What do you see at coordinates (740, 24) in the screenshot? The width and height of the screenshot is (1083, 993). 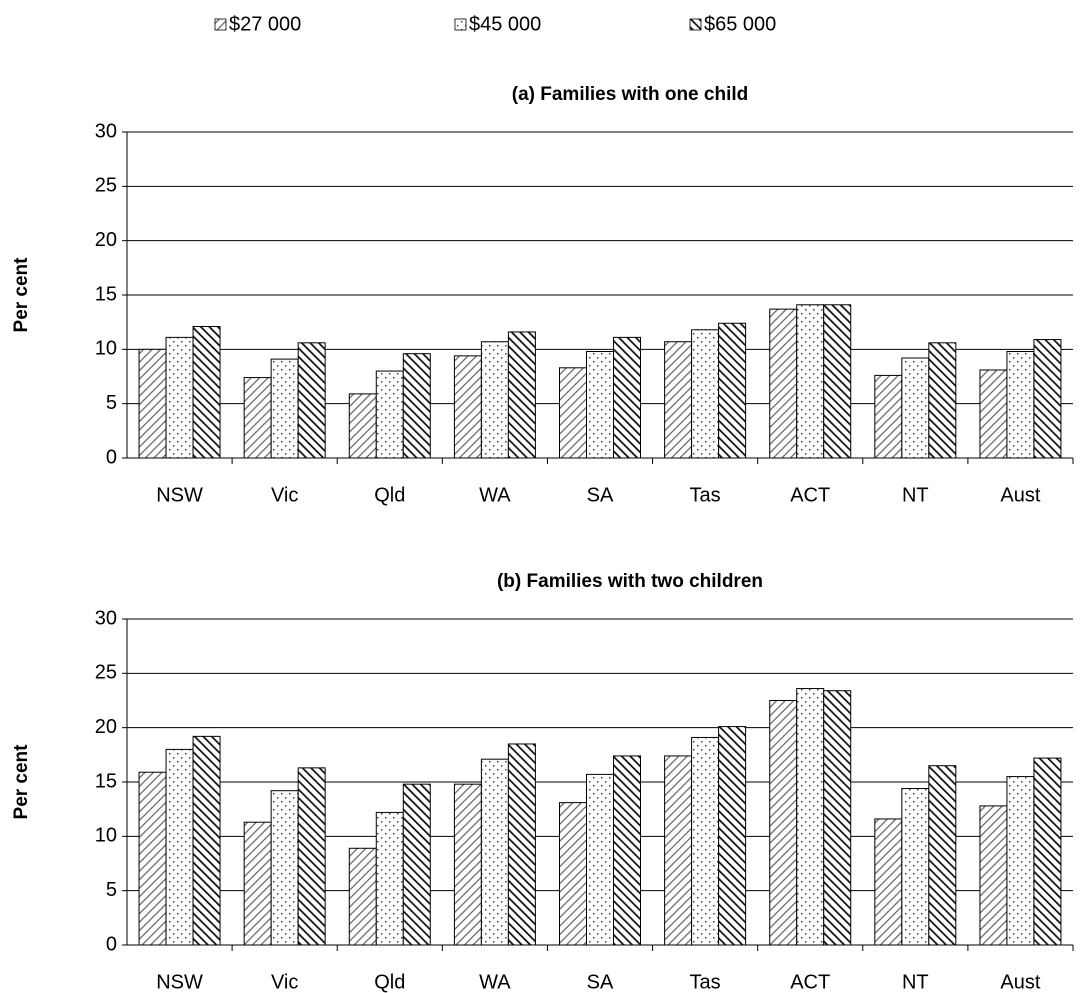 I see `legend-label: $65 000` at bounding box center [740, 24].